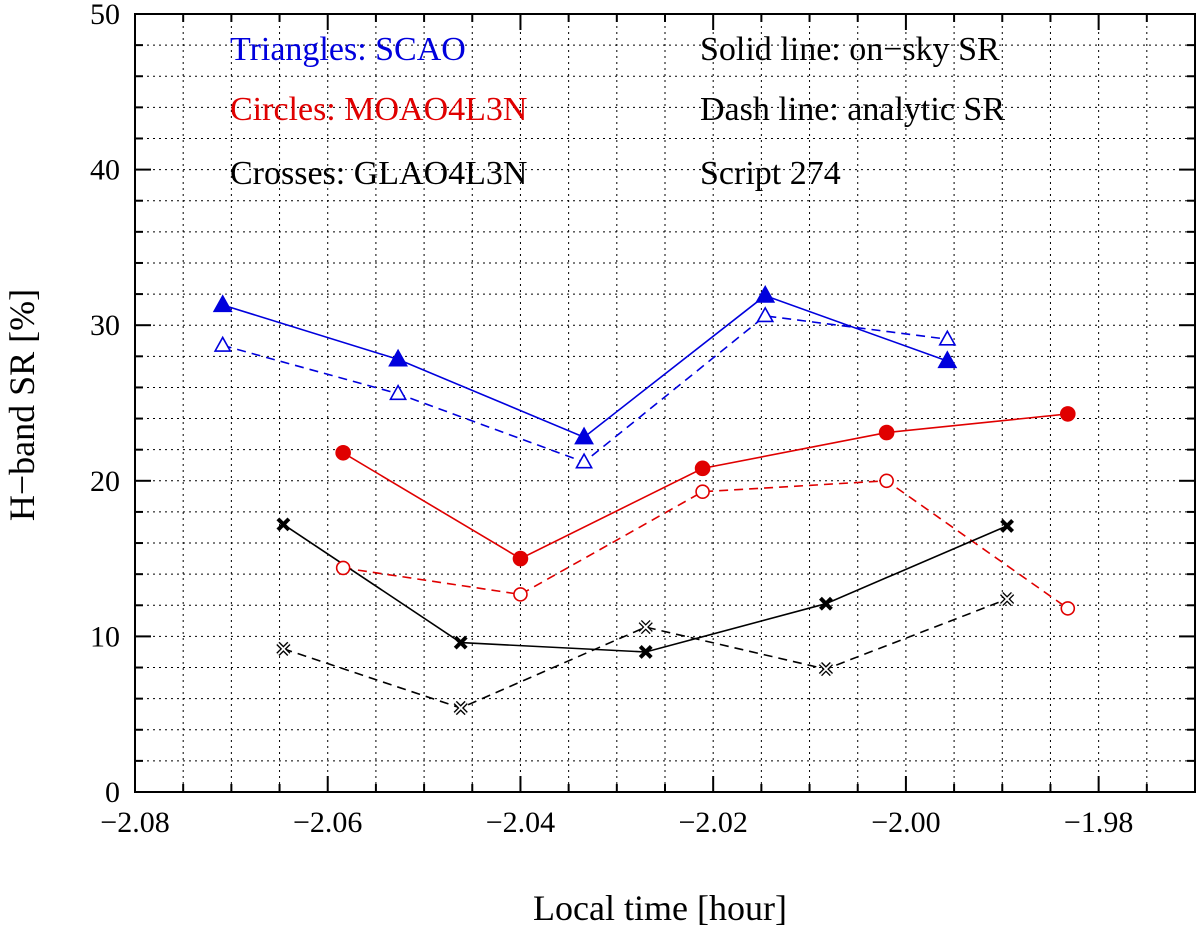 This screenshot has height=932, width=1200. I want to click on x-tick-label: −2.00, so click(905, 822).